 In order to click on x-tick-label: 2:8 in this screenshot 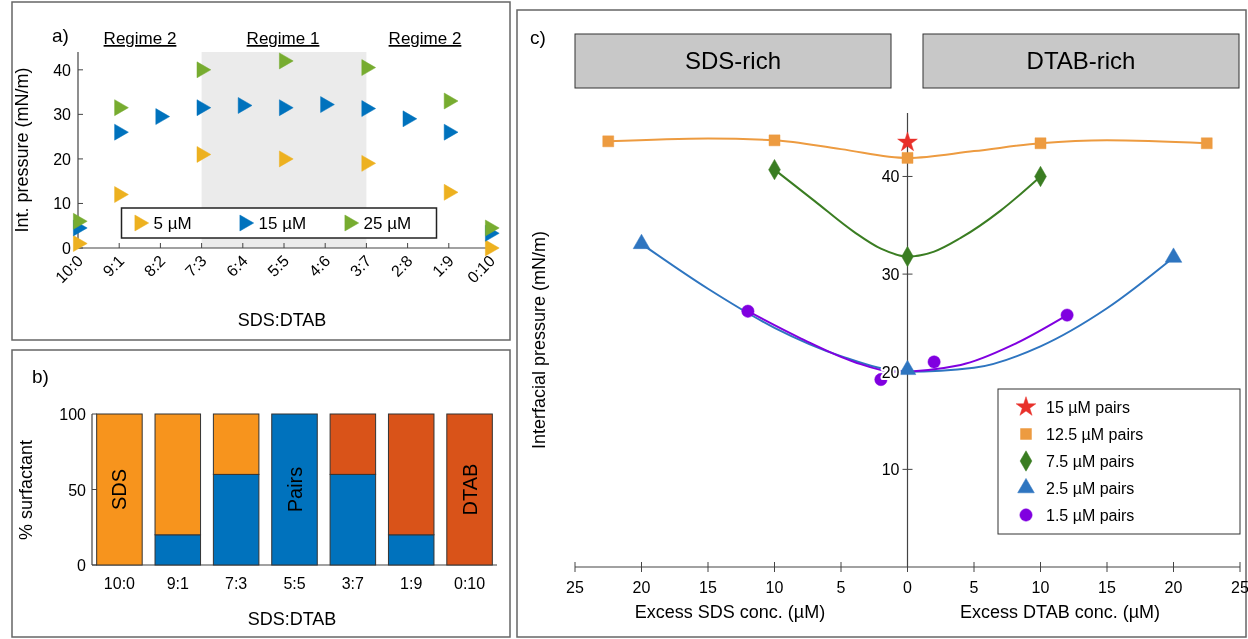, I will do `click(401, 266)`.